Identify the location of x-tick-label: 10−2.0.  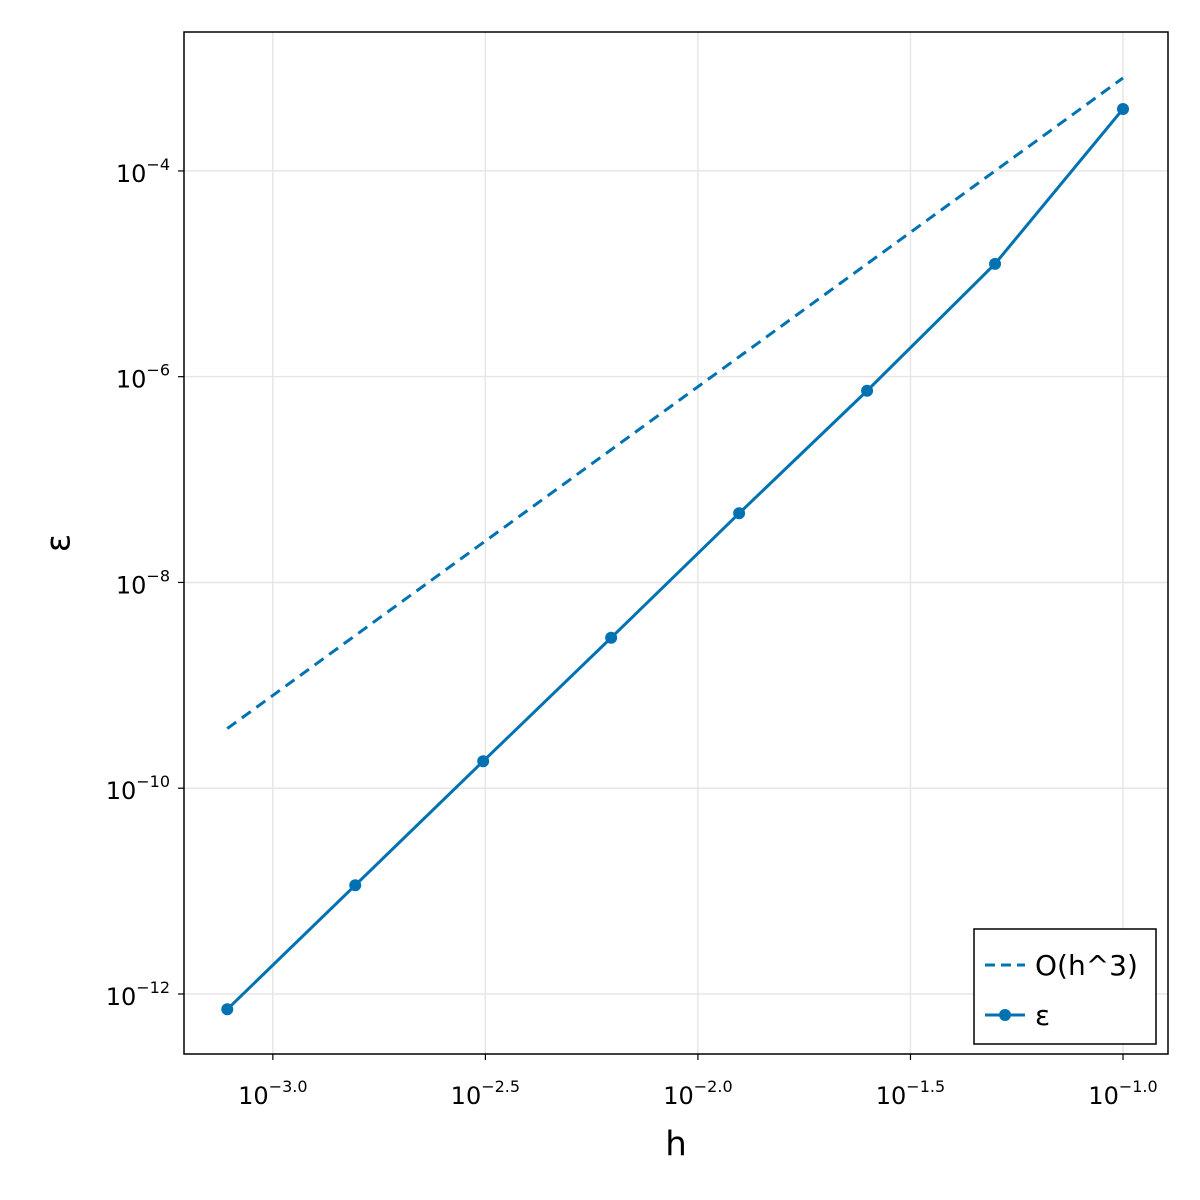
(697, 1094).